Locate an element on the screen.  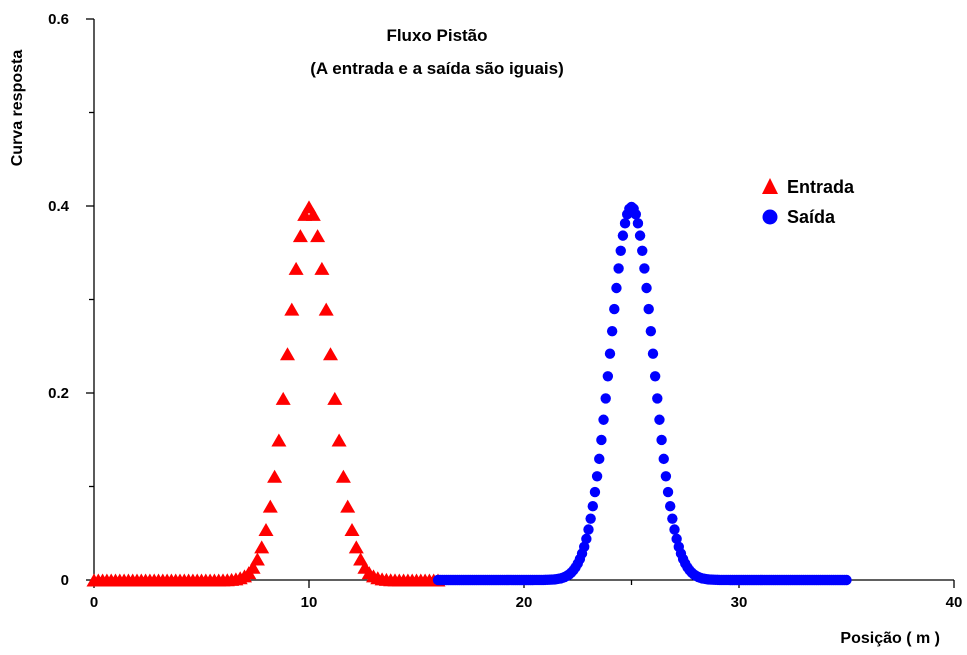
chart-title: Fluxo Pistão is located at coordinates (436, 35).